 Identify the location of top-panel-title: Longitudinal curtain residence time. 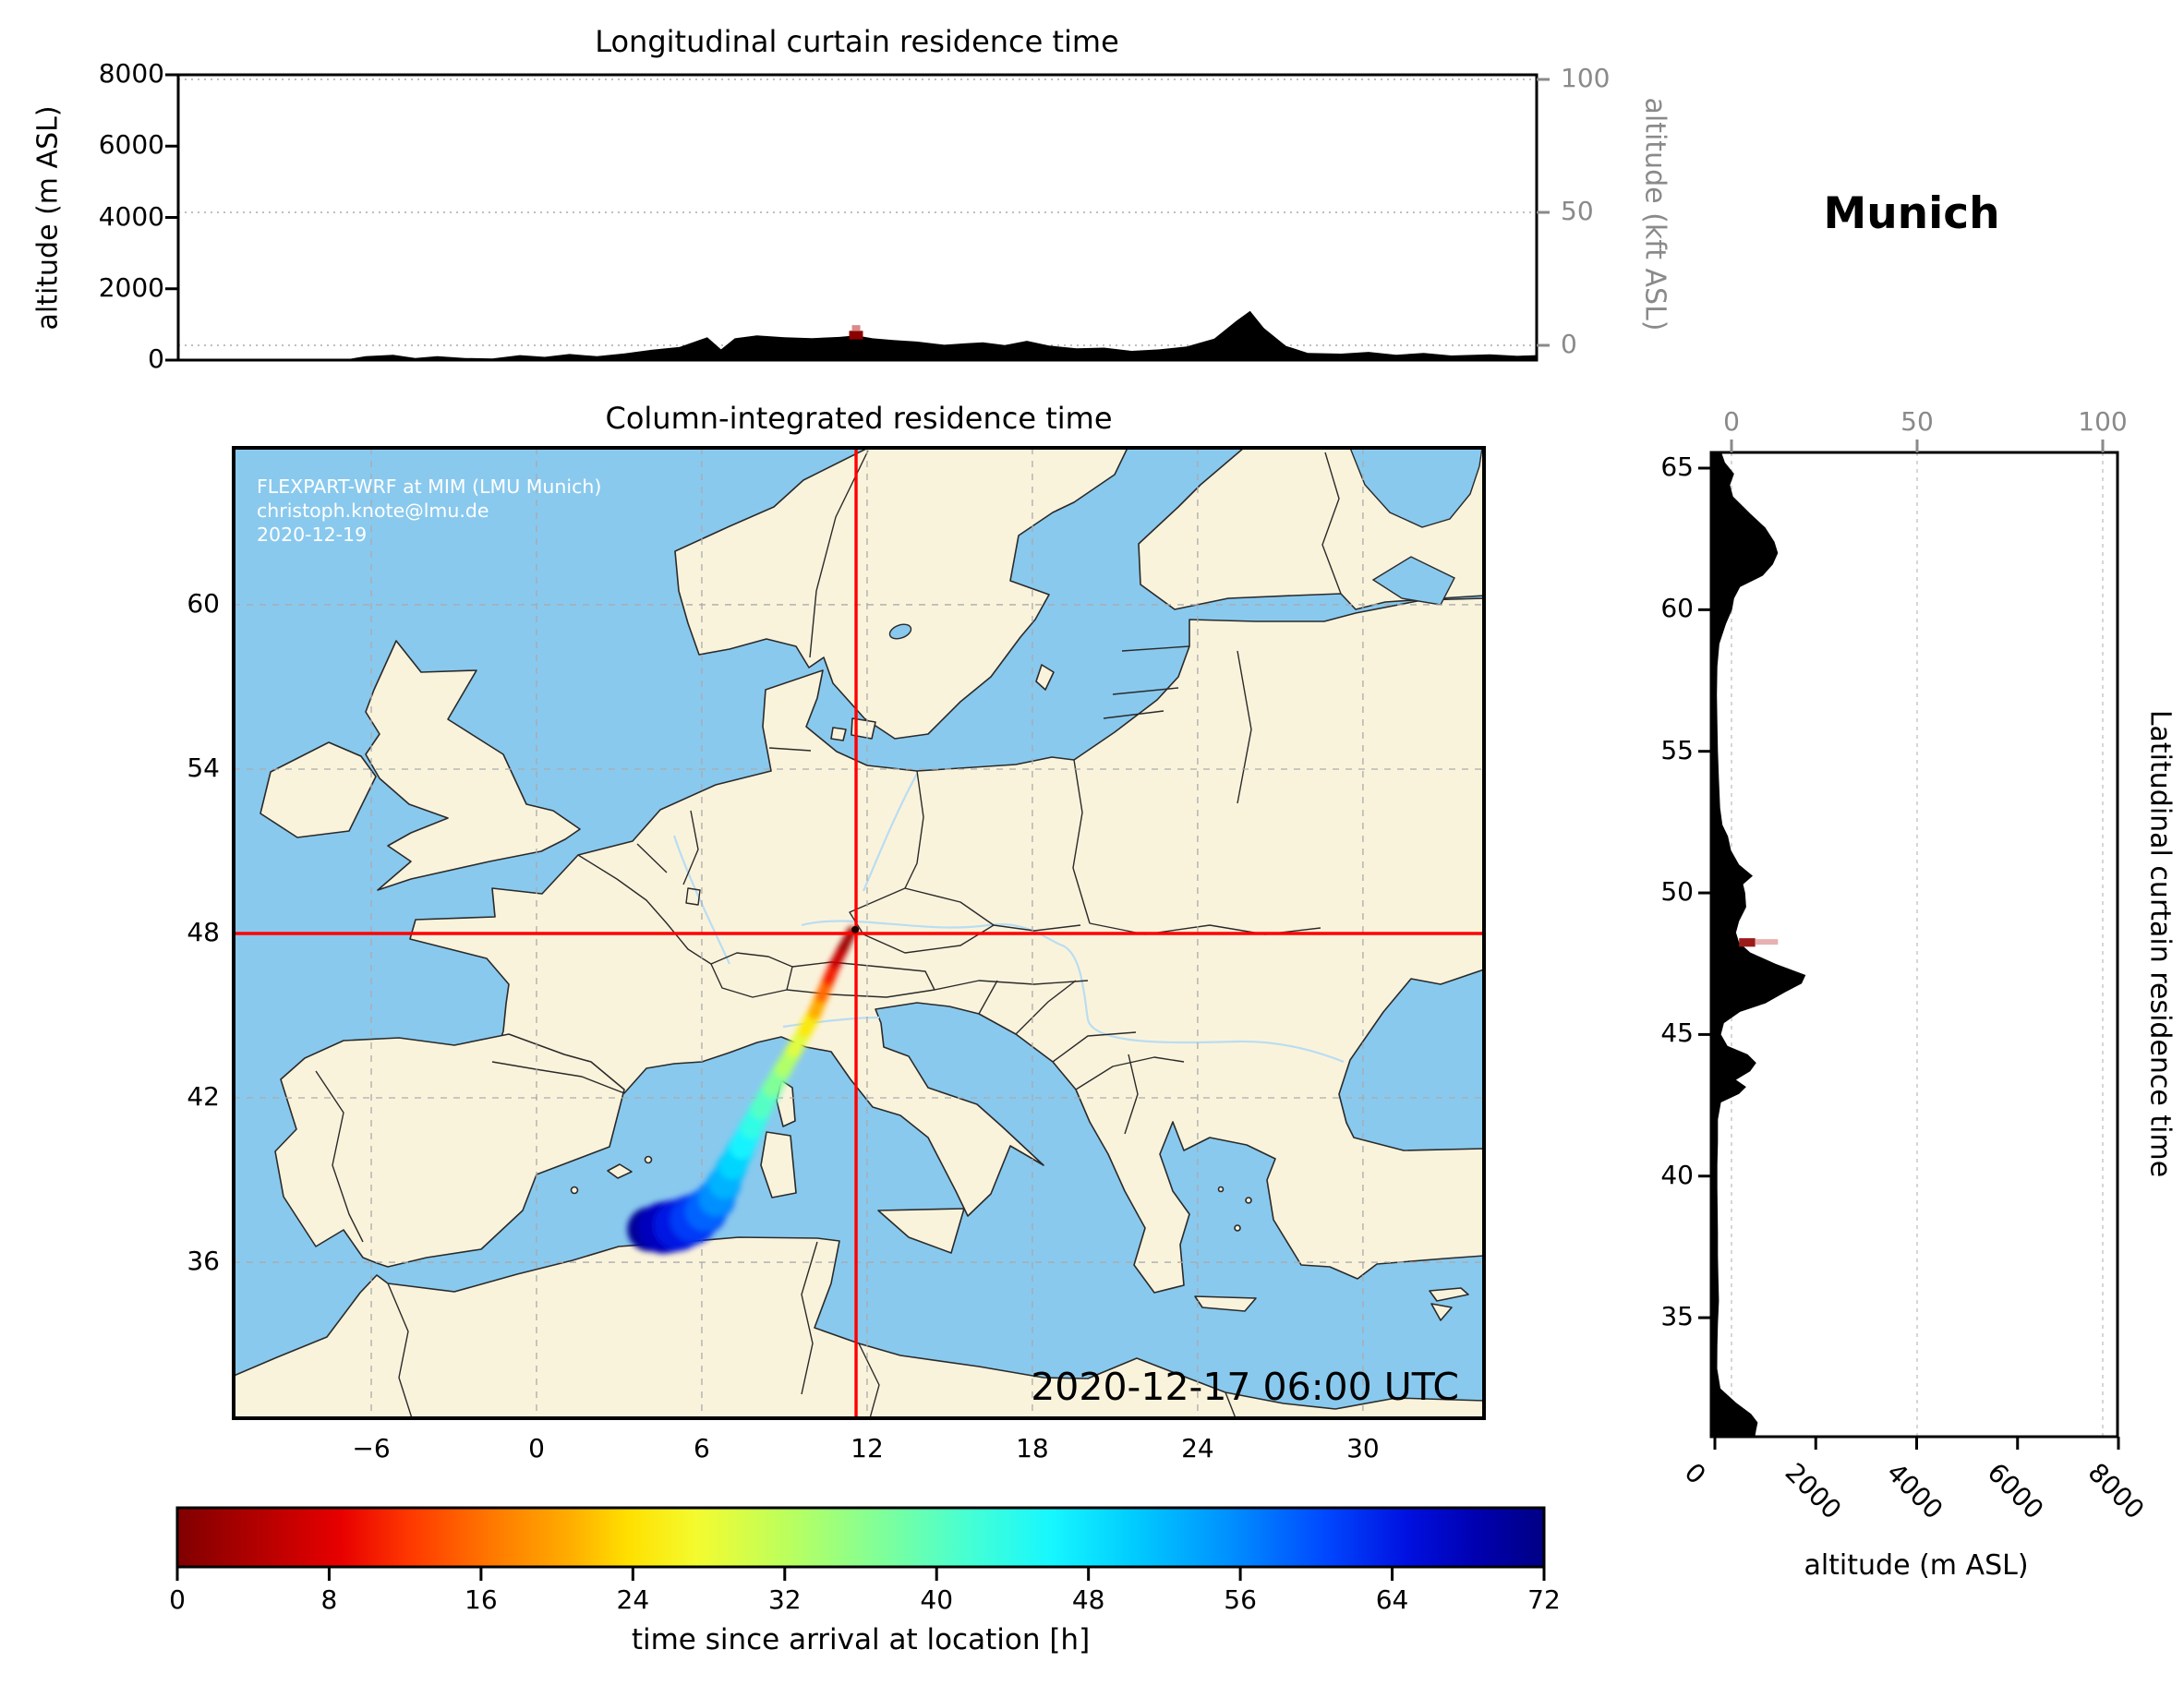
(857, 41).